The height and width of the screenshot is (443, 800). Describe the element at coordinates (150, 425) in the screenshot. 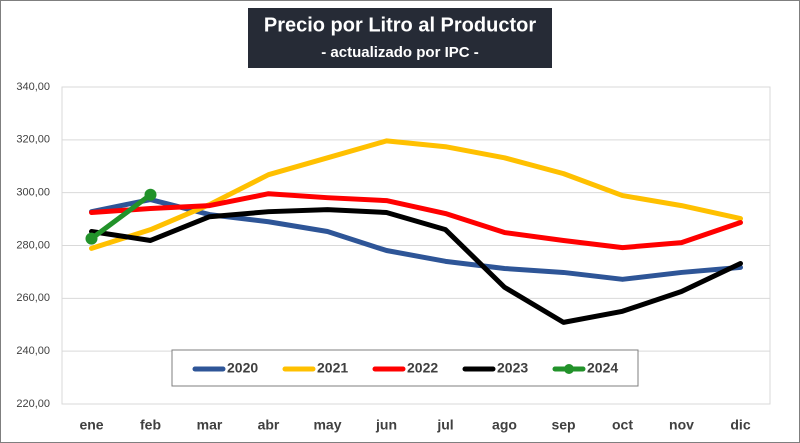

I see `x-tick-label: feb` at that location.